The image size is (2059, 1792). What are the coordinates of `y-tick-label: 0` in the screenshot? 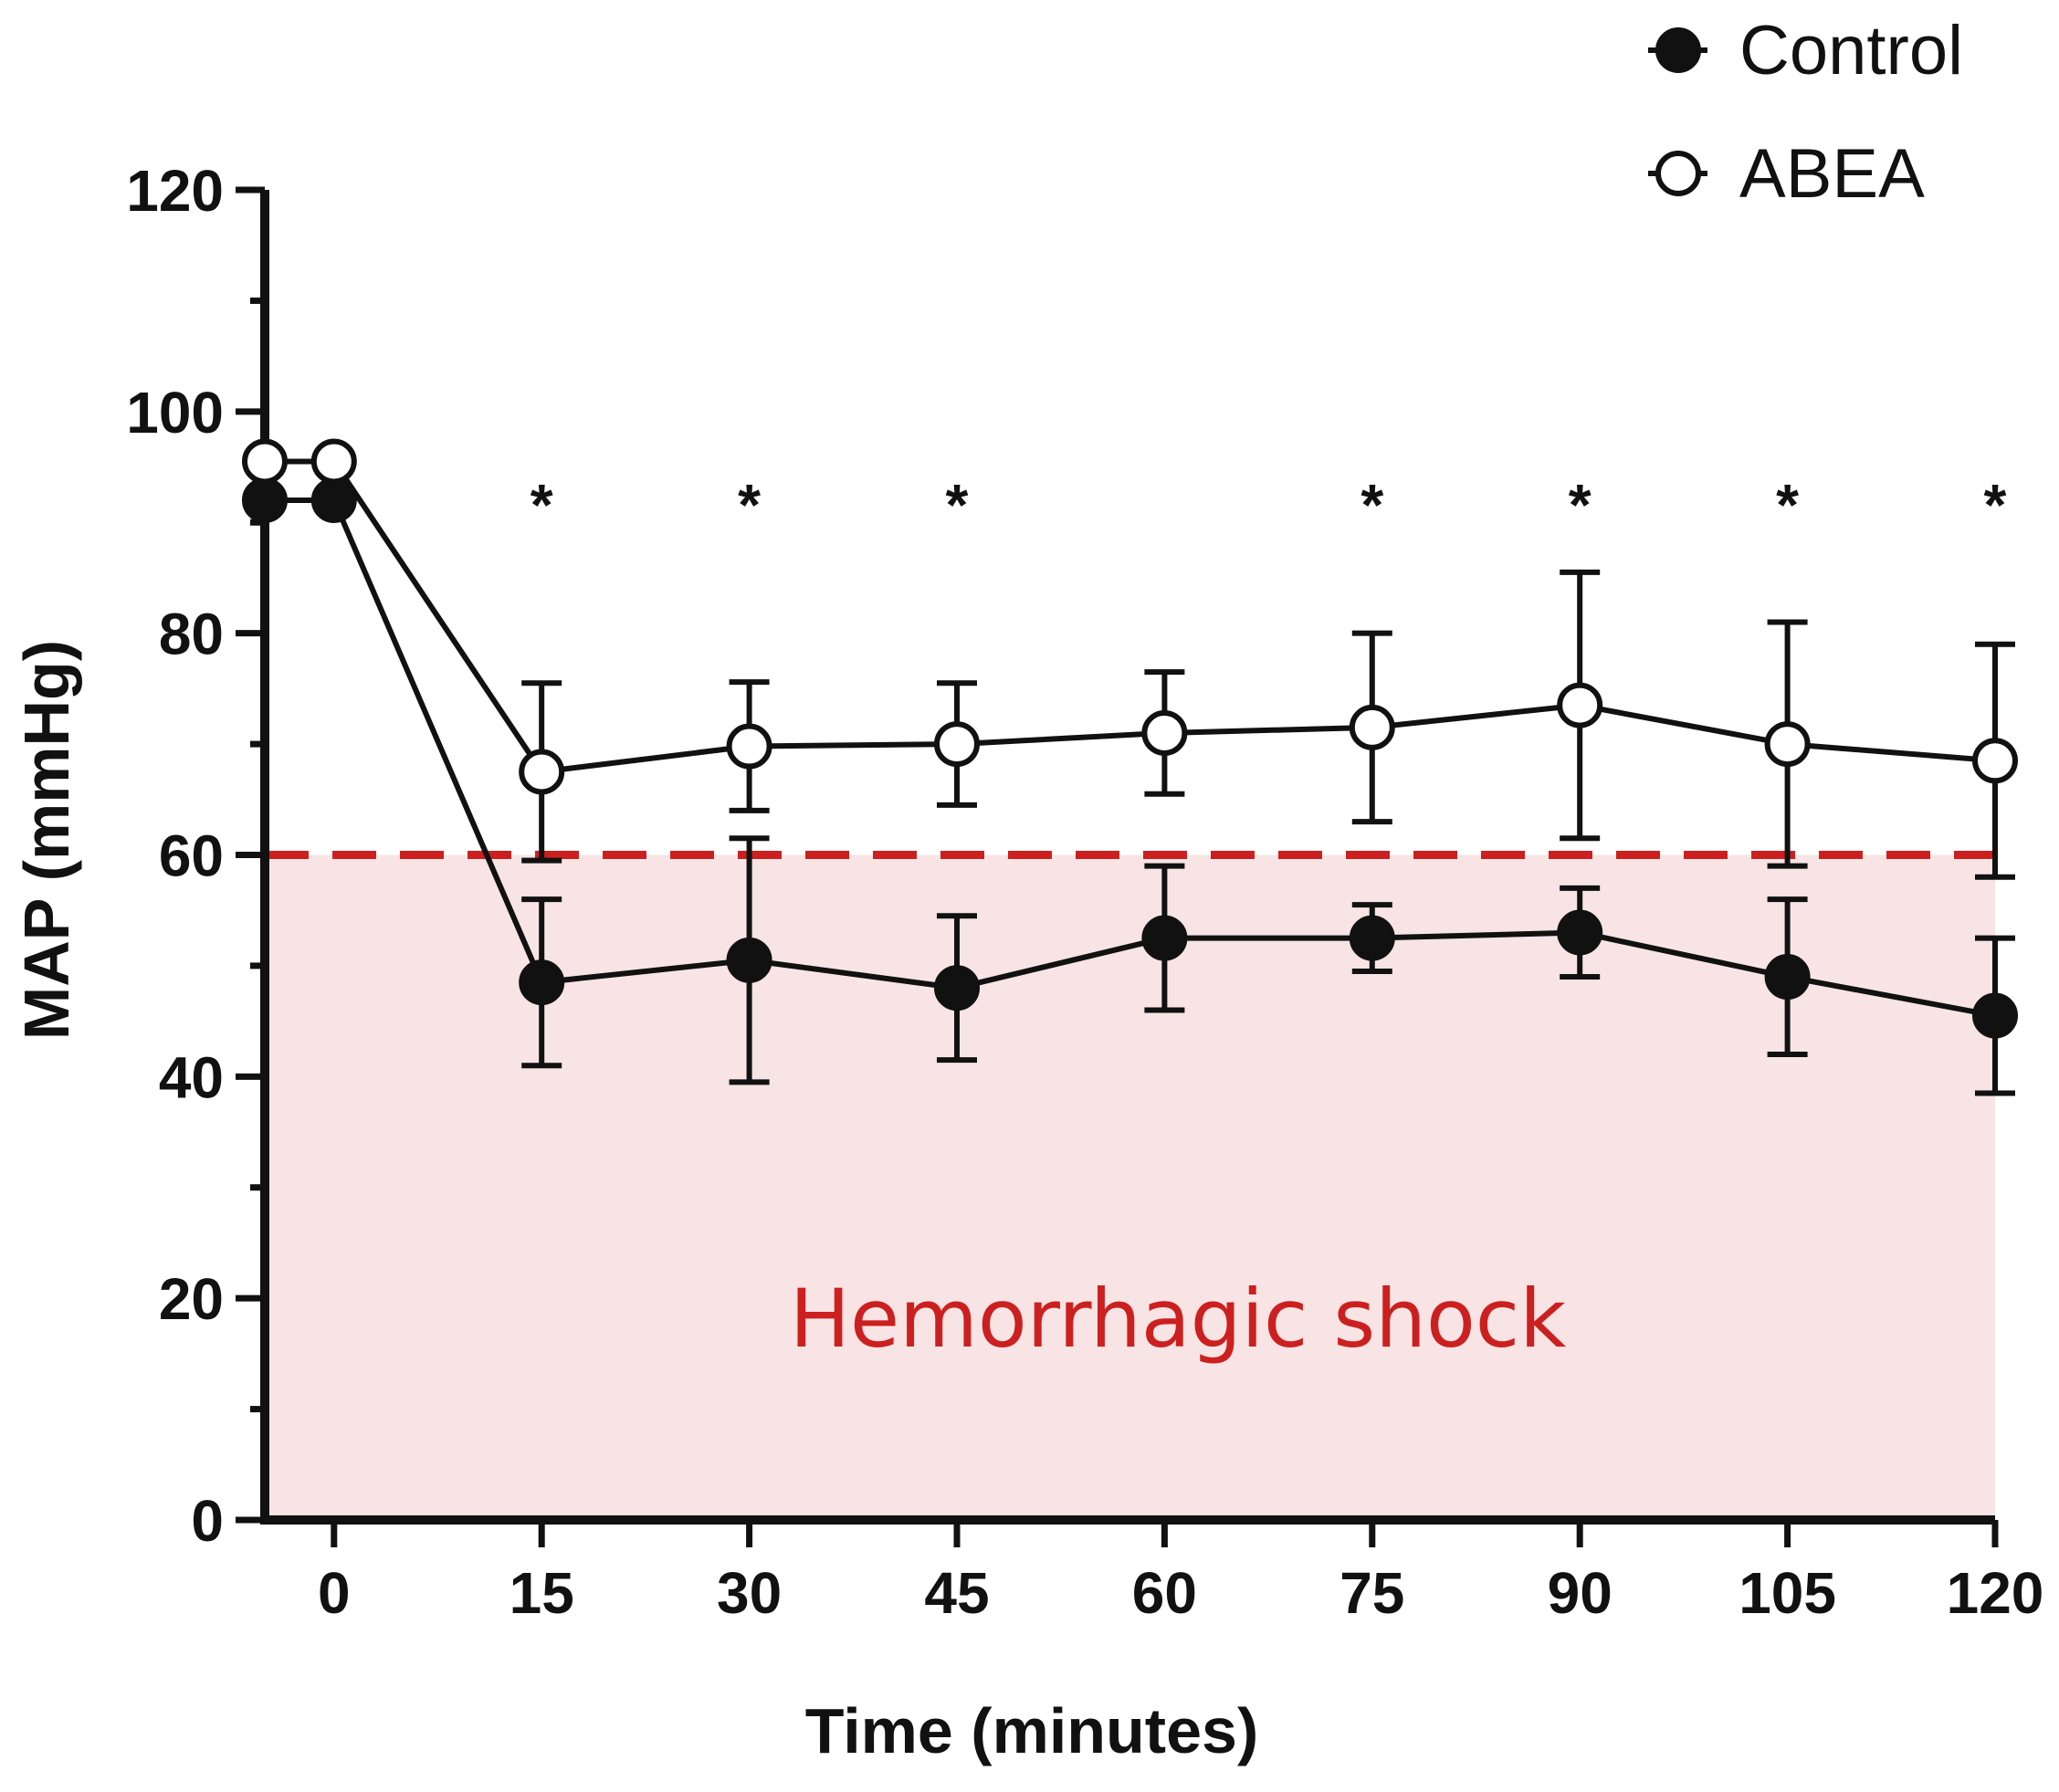 It's located at (207, 1521).